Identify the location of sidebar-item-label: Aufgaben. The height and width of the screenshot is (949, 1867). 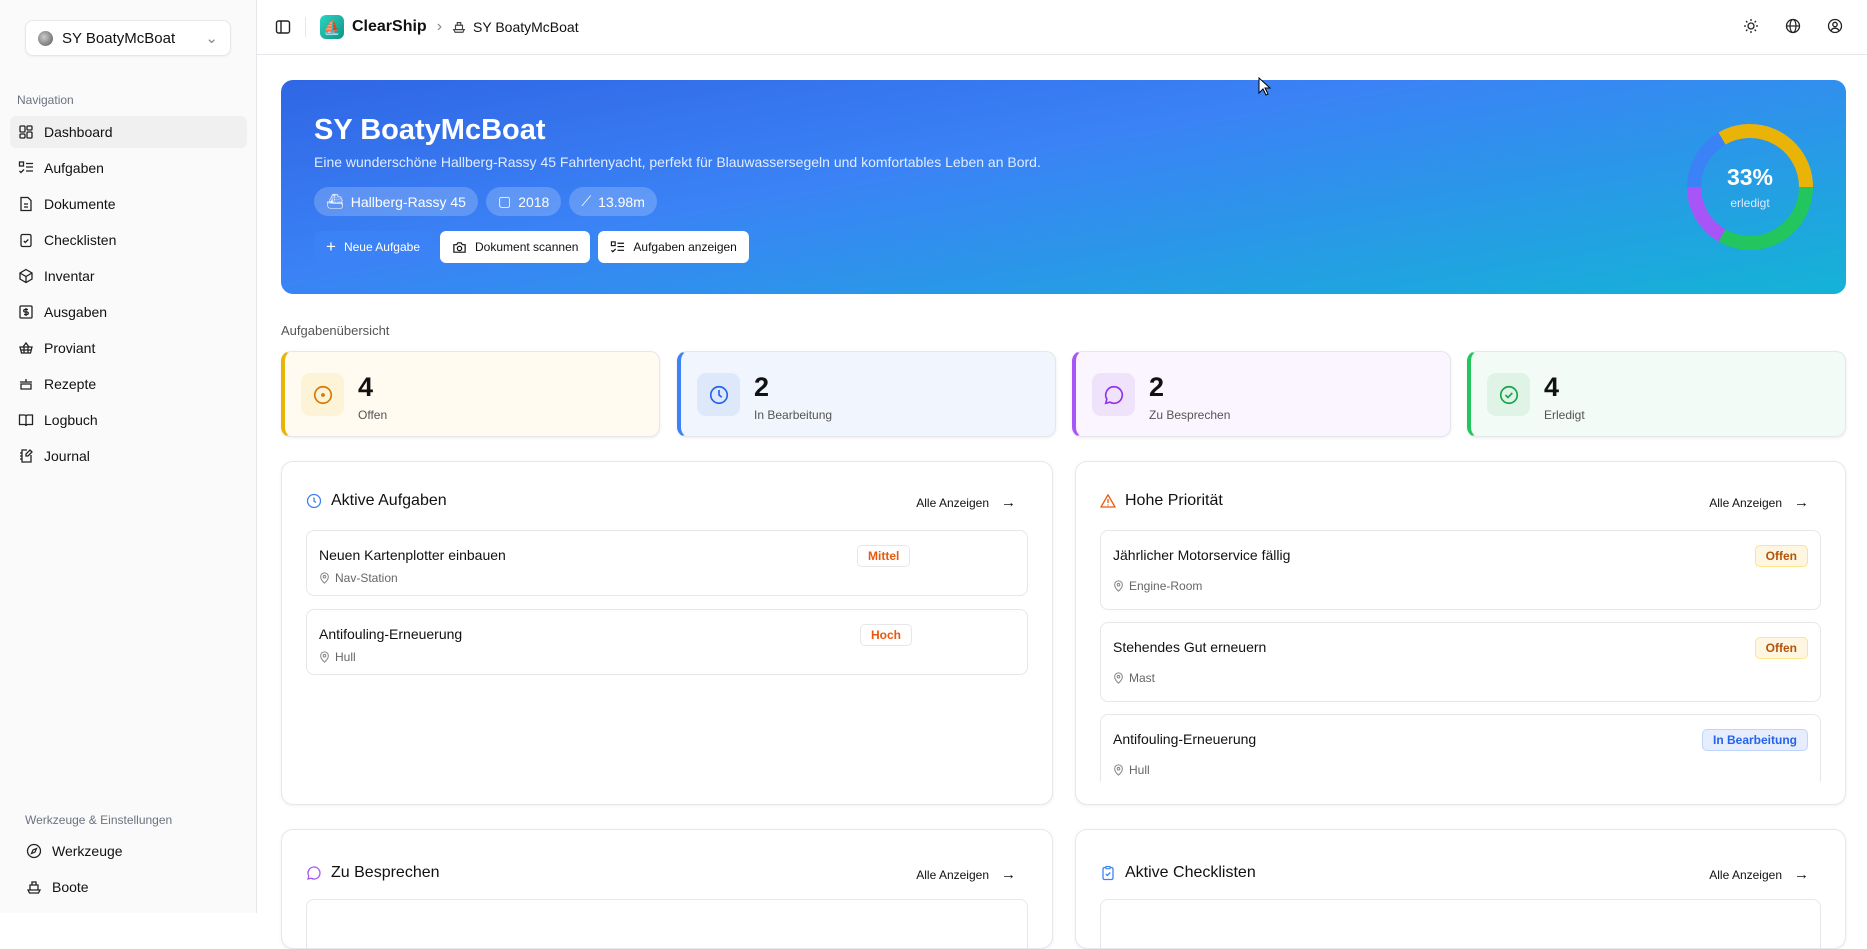
(74, 168).